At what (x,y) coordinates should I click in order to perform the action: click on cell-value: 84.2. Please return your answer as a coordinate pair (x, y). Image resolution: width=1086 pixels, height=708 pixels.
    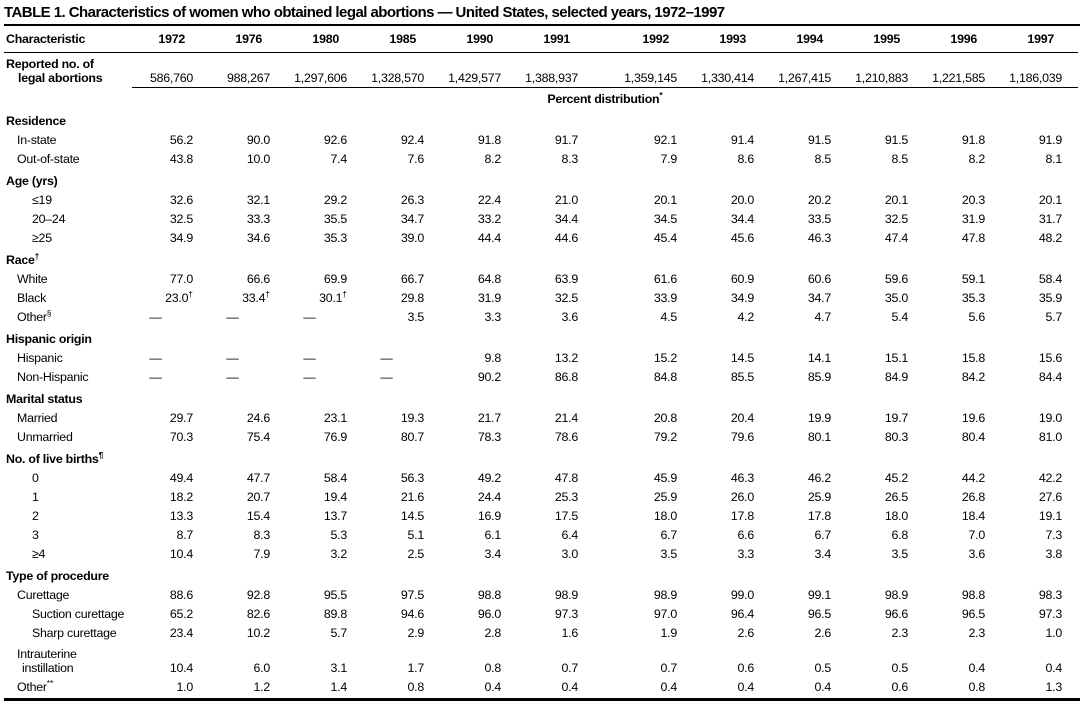
    Looking at the image, I should click on (973, 377).